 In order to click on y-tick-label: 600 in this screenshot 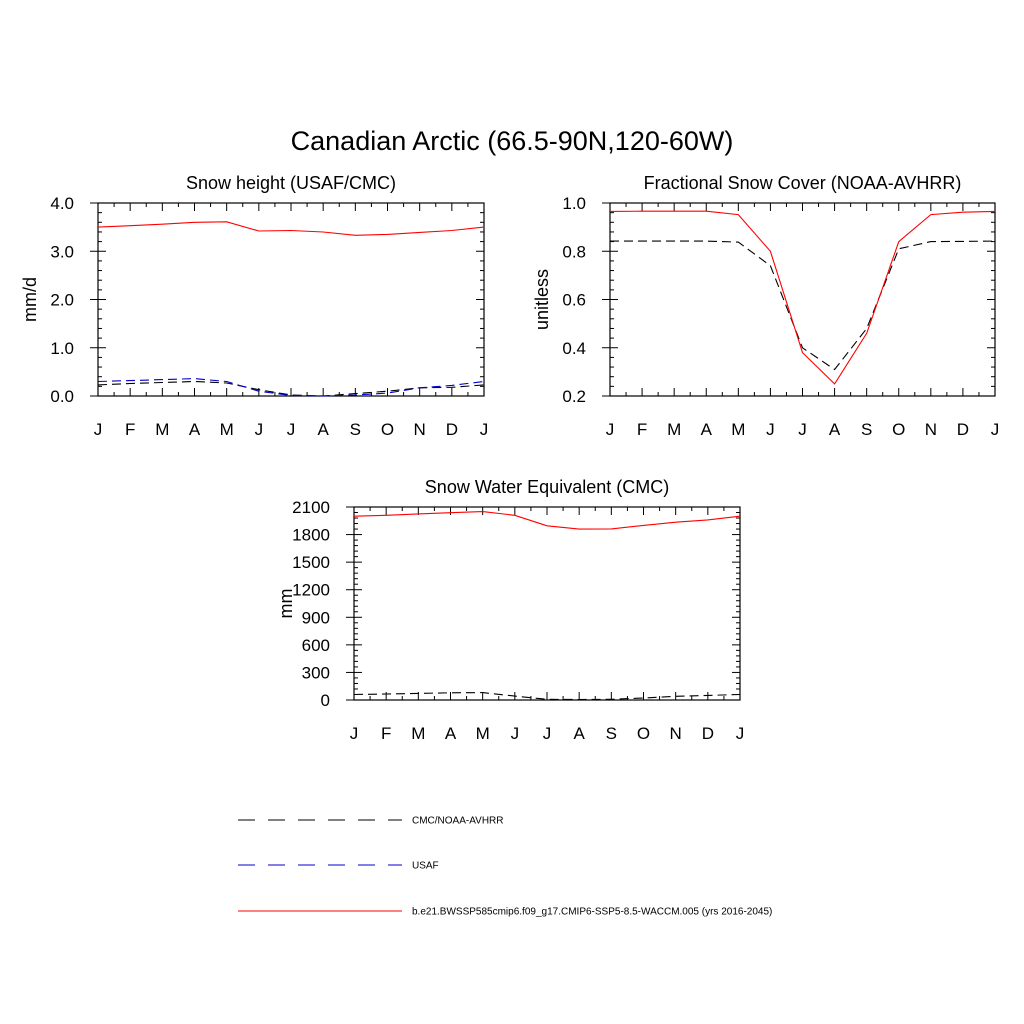, I will do `click(316, 645)`.